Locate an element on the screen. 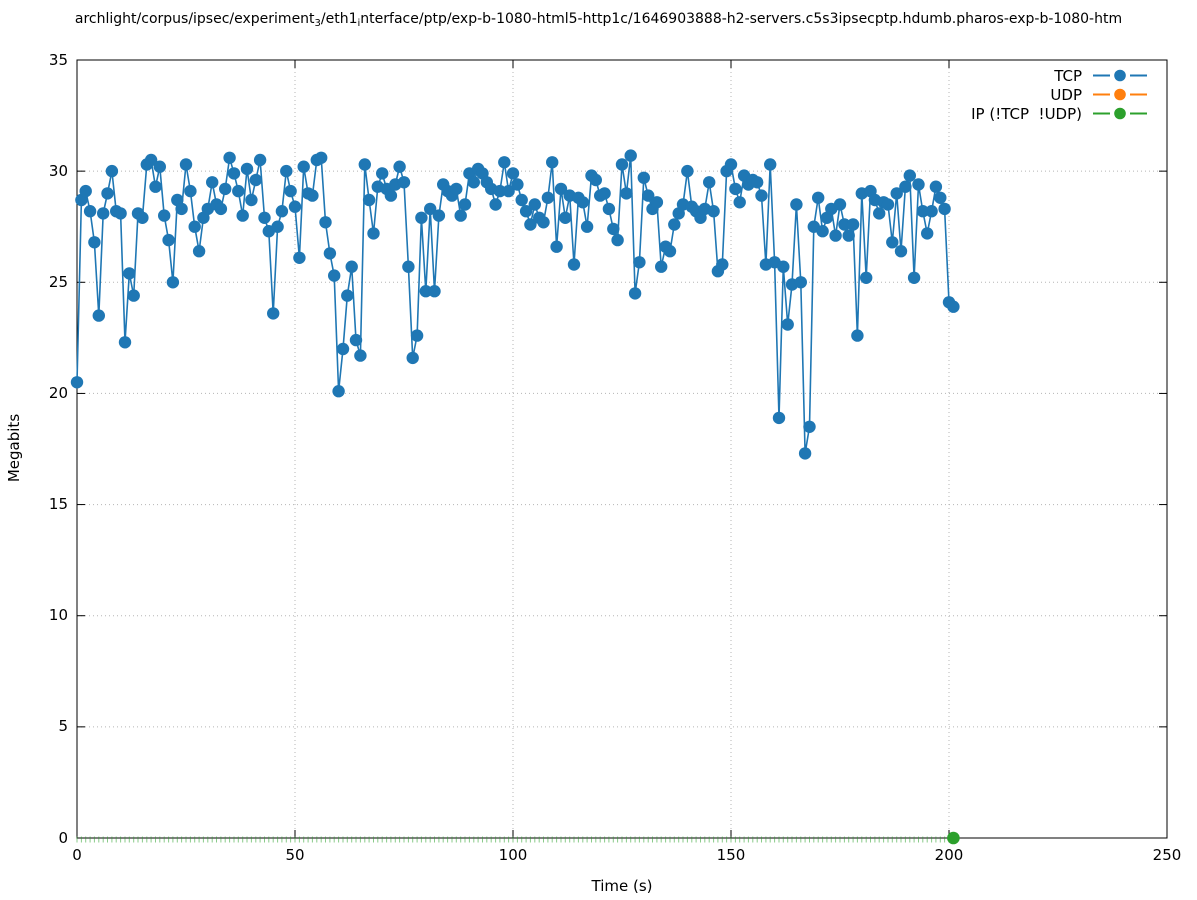  y-tick-label-20: 20 is located at coordinates (58, 392).